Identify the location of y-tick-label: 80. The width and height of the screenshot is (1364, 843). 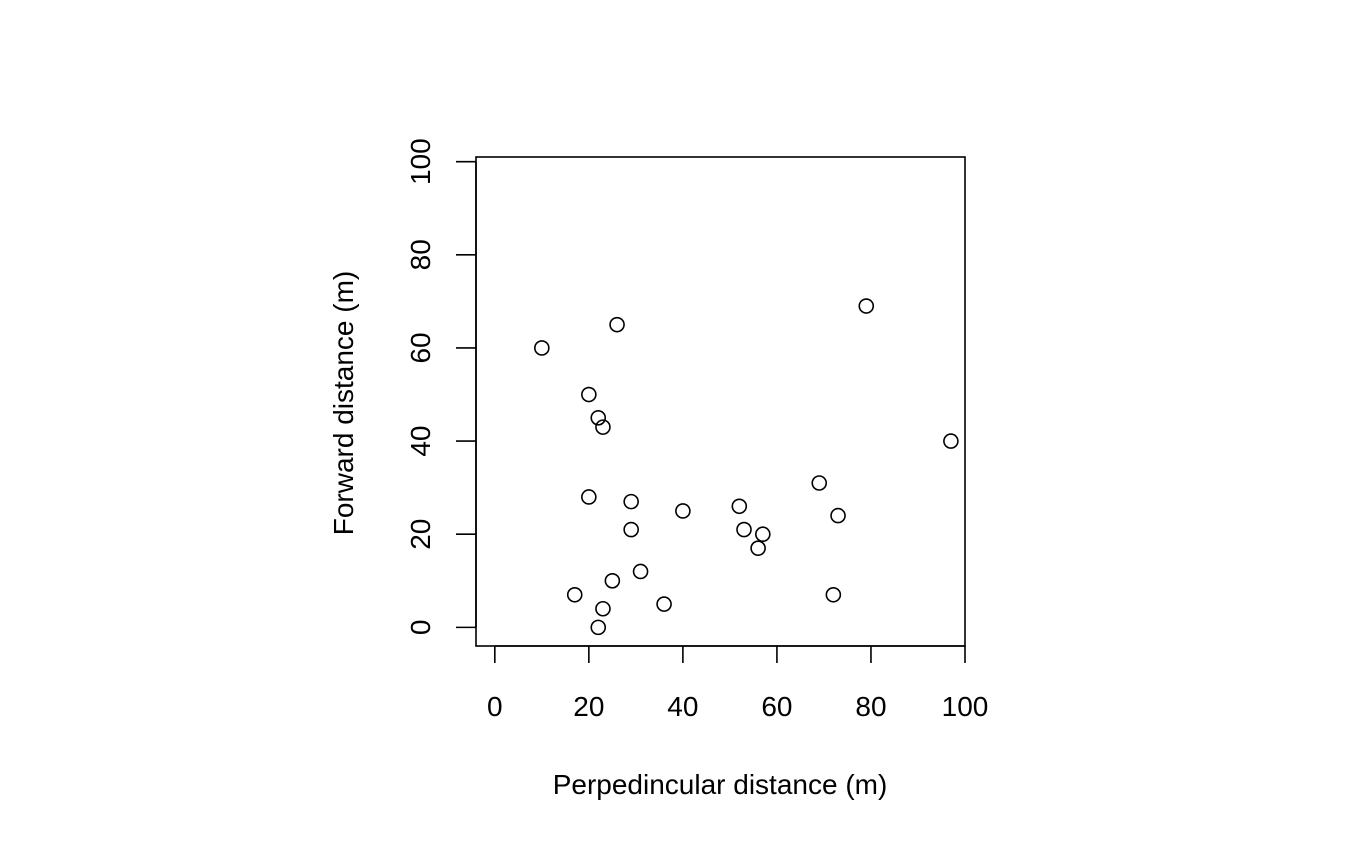
(420, 254).